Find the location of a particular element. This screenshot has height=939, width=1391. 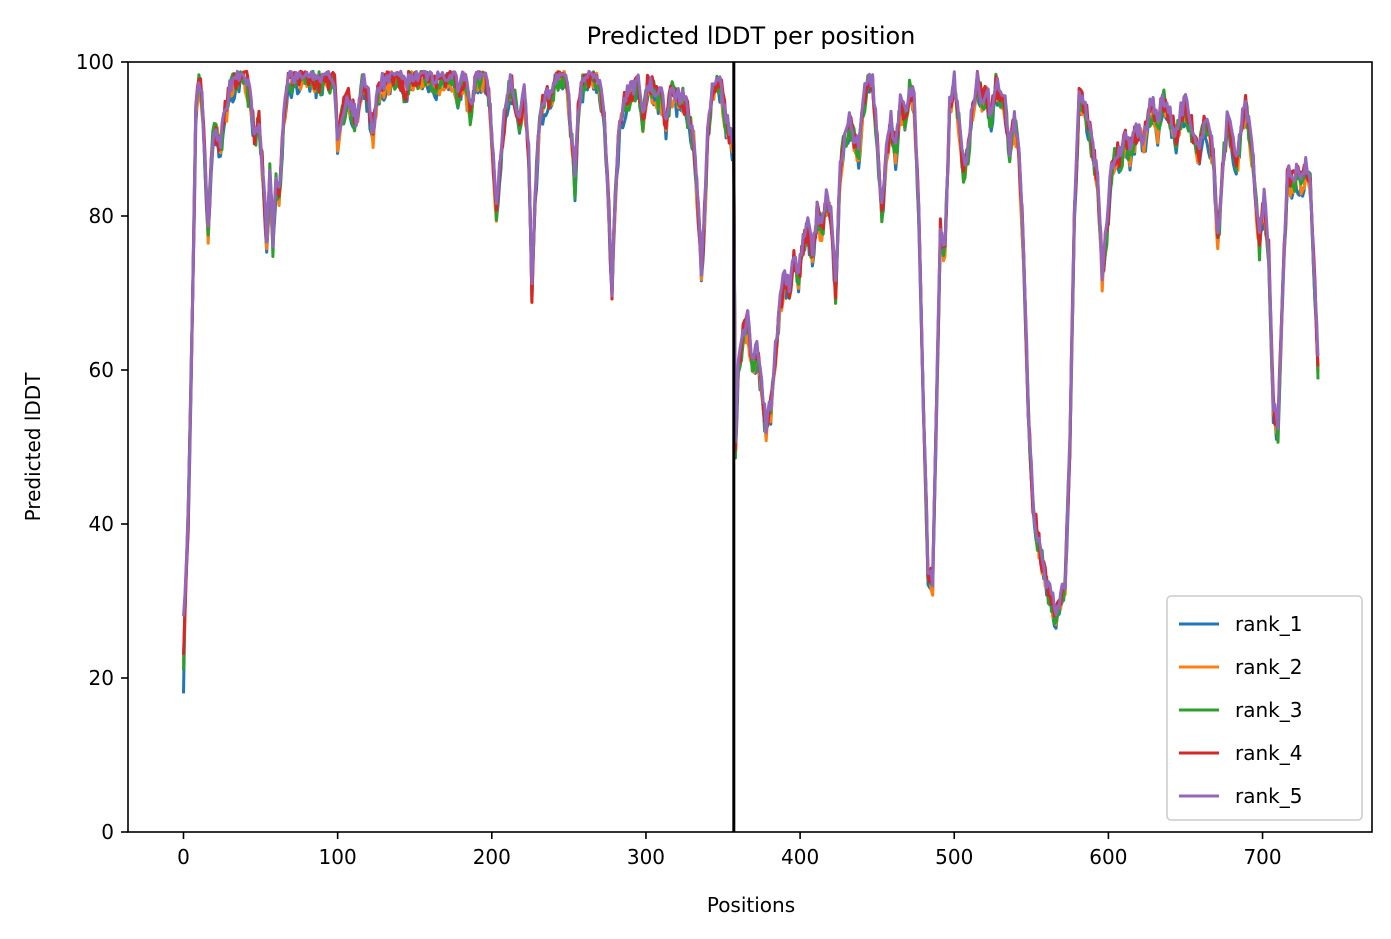

y-tick-label: 60 is located at coordinates (101, 370).